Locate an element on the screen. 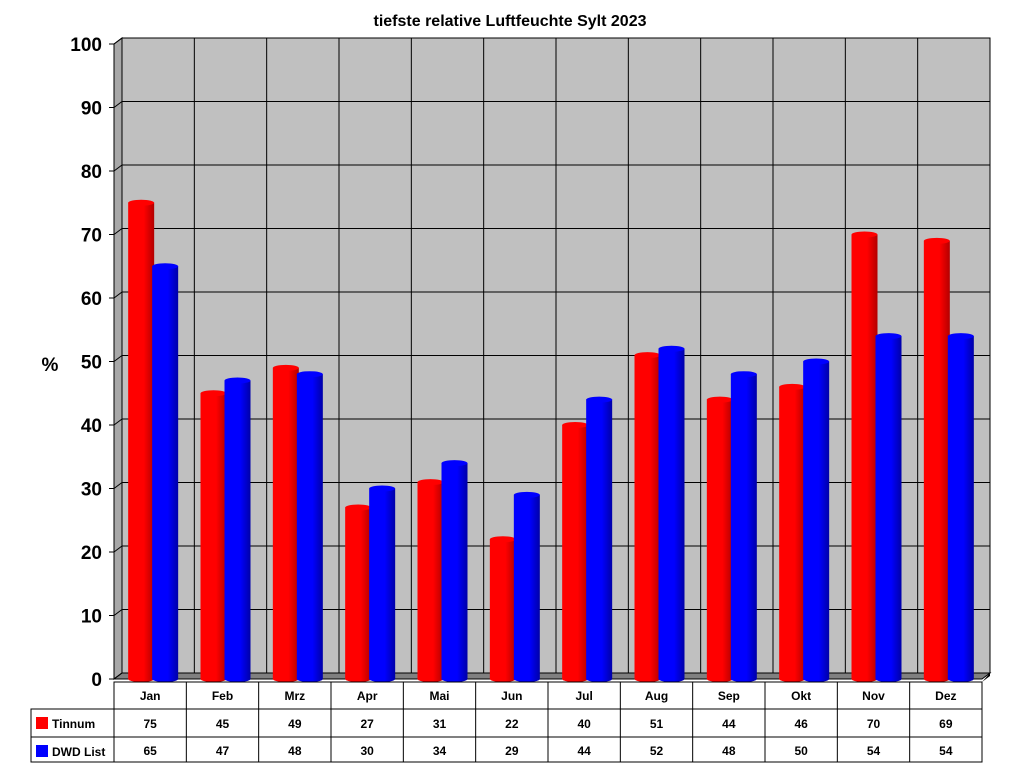 The image size is (1024, 768). bar-dwd-list-feb is located at coordinates (237, 529).